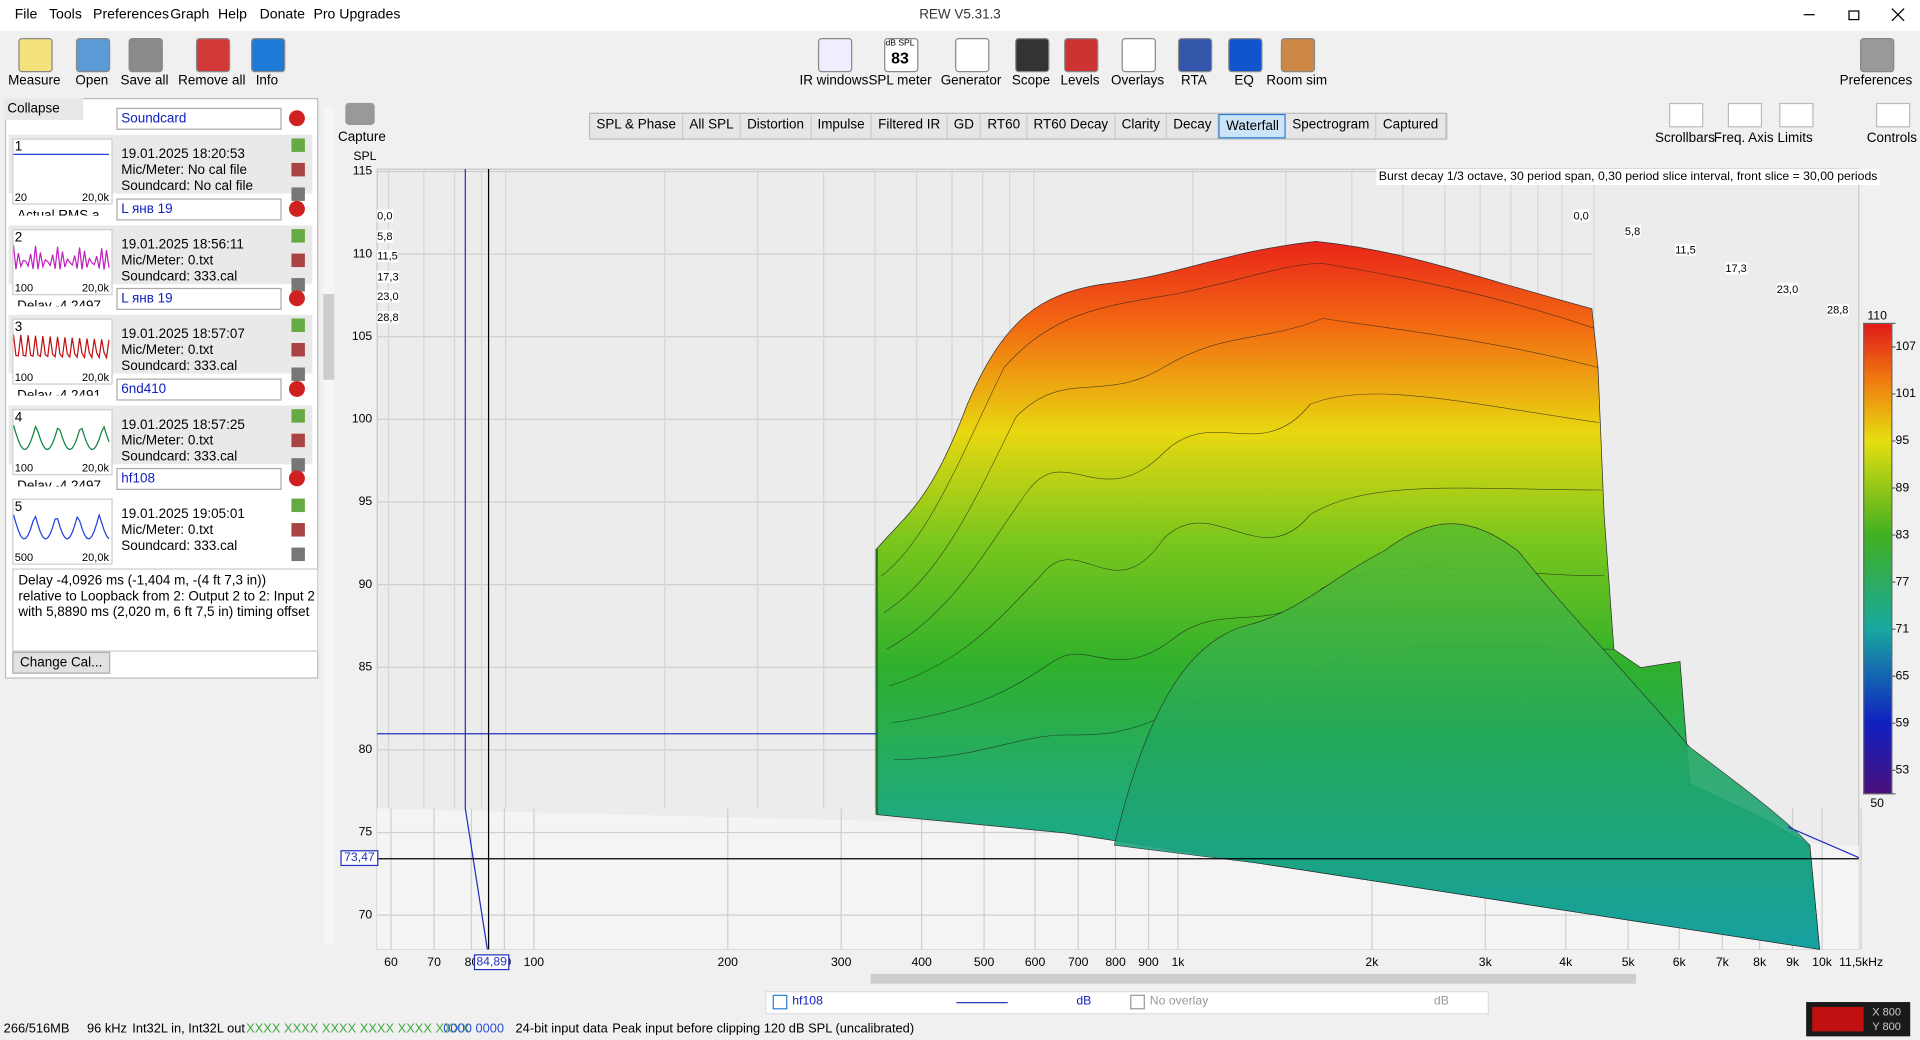  Describe the element at coordinates (1297, 81) in the screenshot. I see `toolbar-label: Room sim` at that location.